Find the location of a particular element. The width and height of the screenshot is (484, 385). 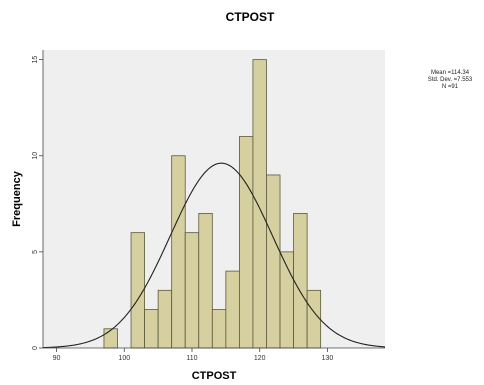

y-tick-label: 0 is located at coordinates (35, 348).